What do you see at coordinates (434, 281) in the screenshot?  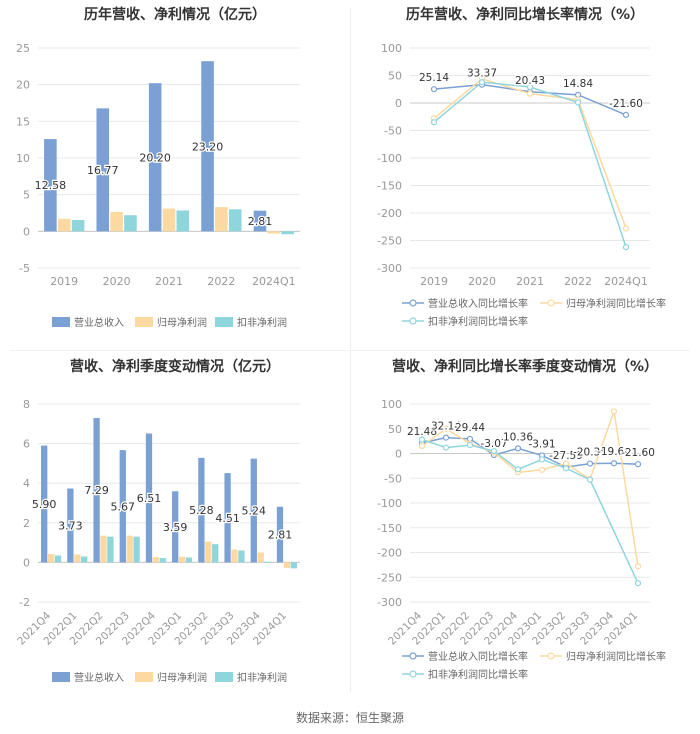 I see `x-tick-label: 2019` at bounding box center [434, 281].